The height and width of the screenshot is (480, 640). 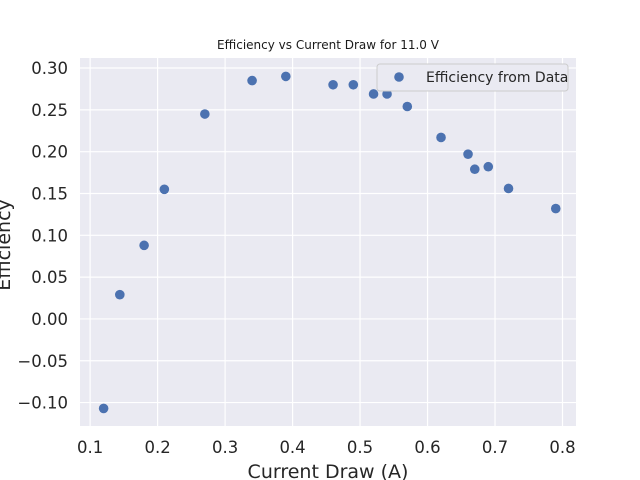 What do you see at coordinates (326, 447) in the screenshot?
I see `x-tick-labels: 0.1 0.2 0.3 0.4 0.5 0.6 0.7 0.8` at bounding box center [326, 447].